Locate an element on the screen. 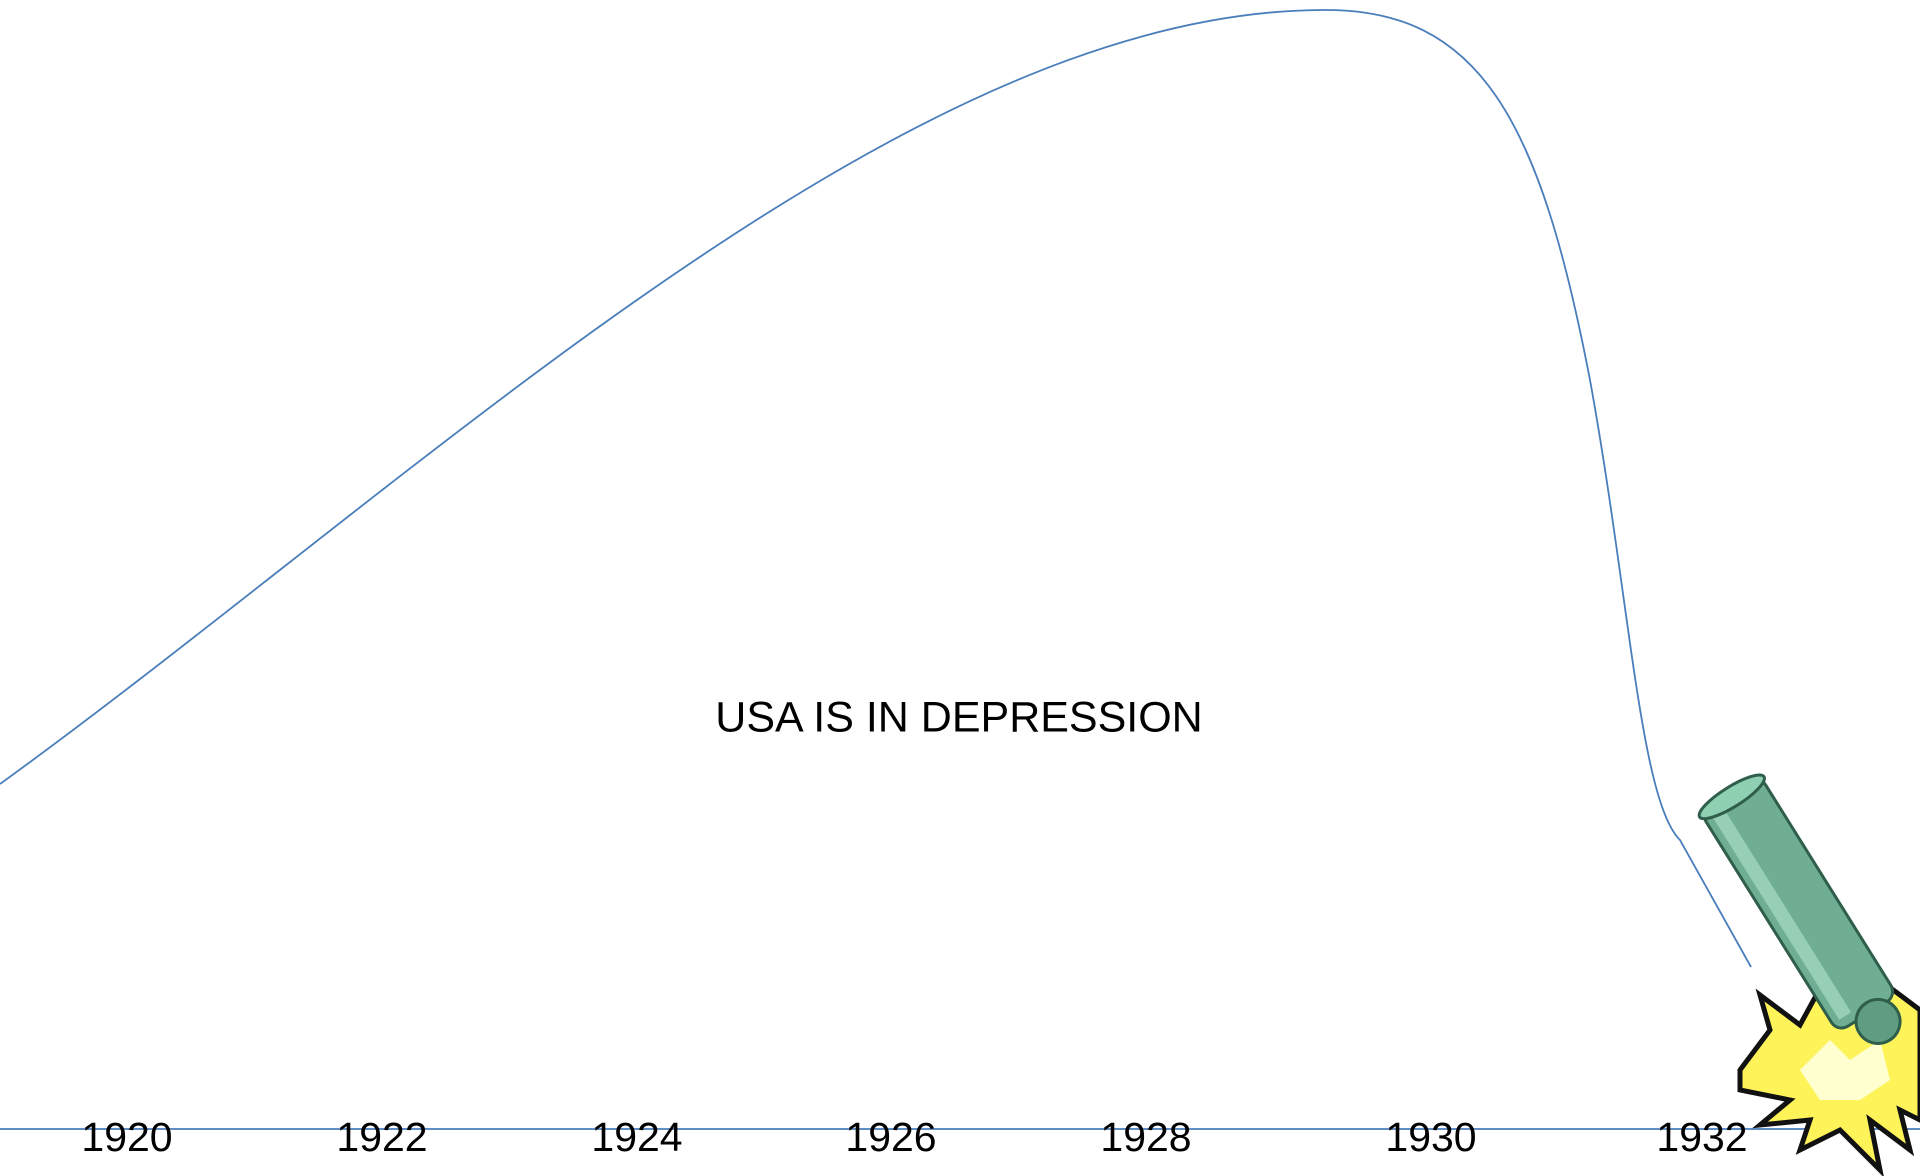 This screenshot has width=1920, height=1176. statue is located at coordinates (1799, 909).